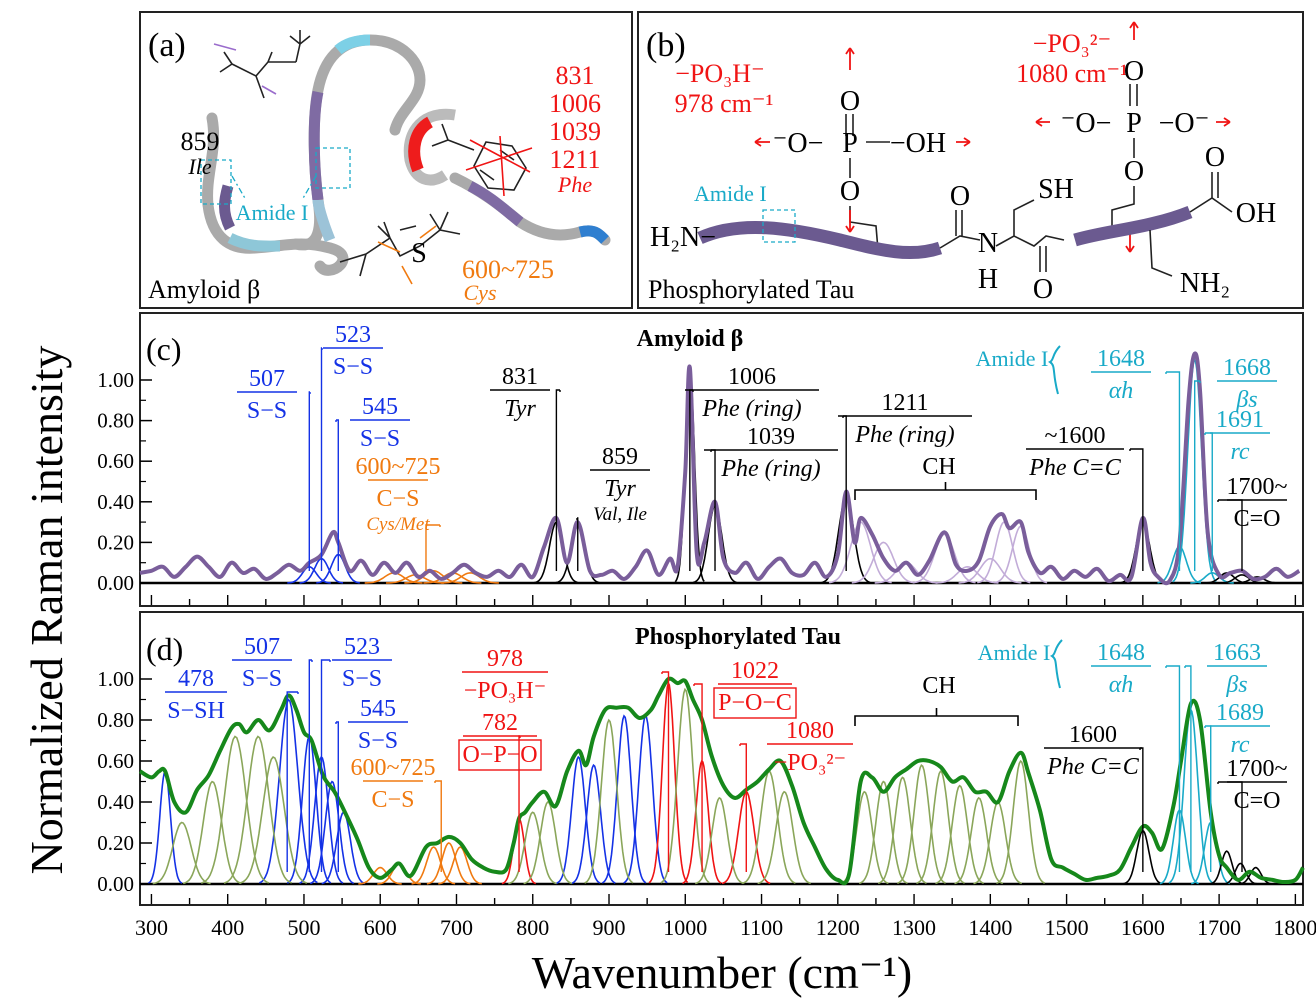 This screenshot has width=1316, height=1000. I want to click on cys-name: Cys, so click(480, 292).